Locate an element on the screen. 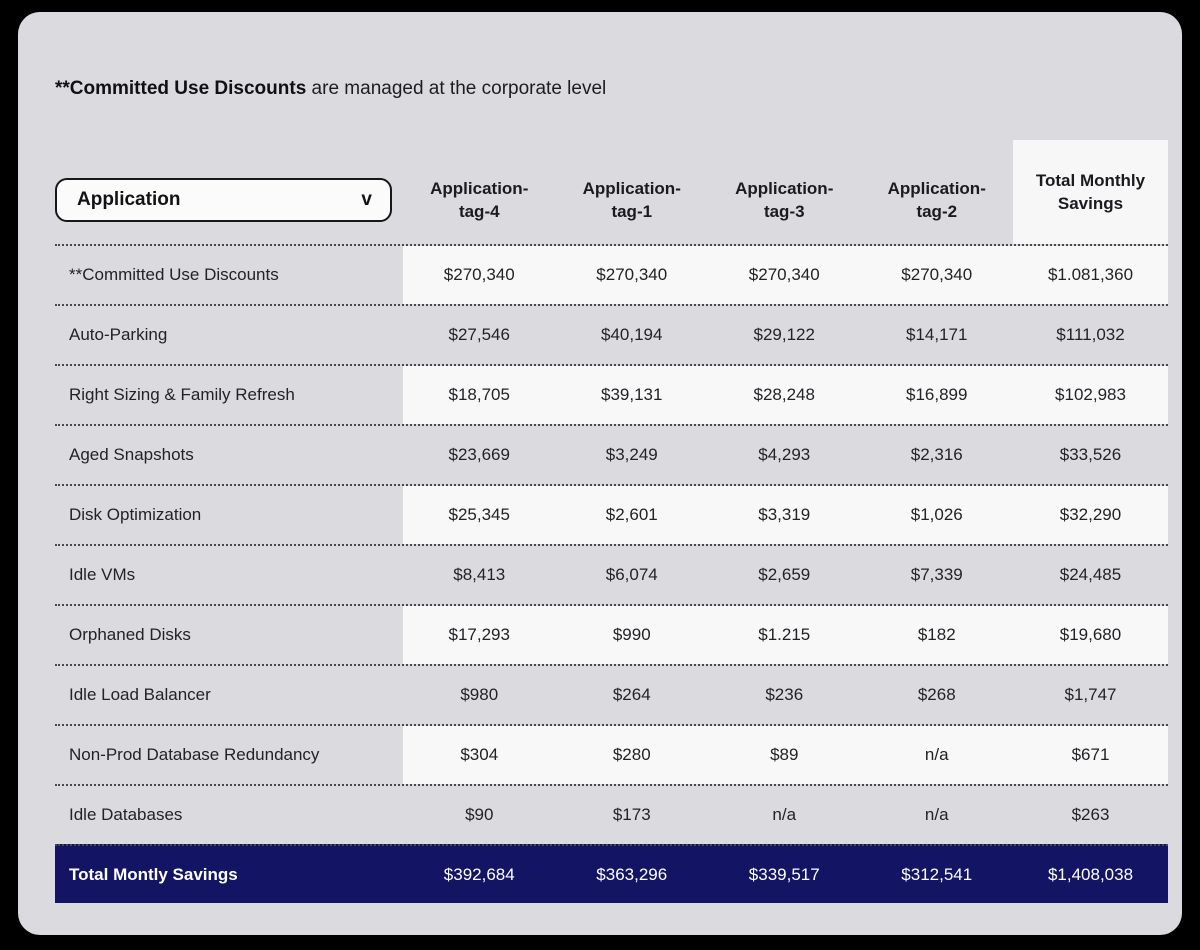 The image size is (1200, 950). row-value: $2,316 is located at coordinates (936, 454).